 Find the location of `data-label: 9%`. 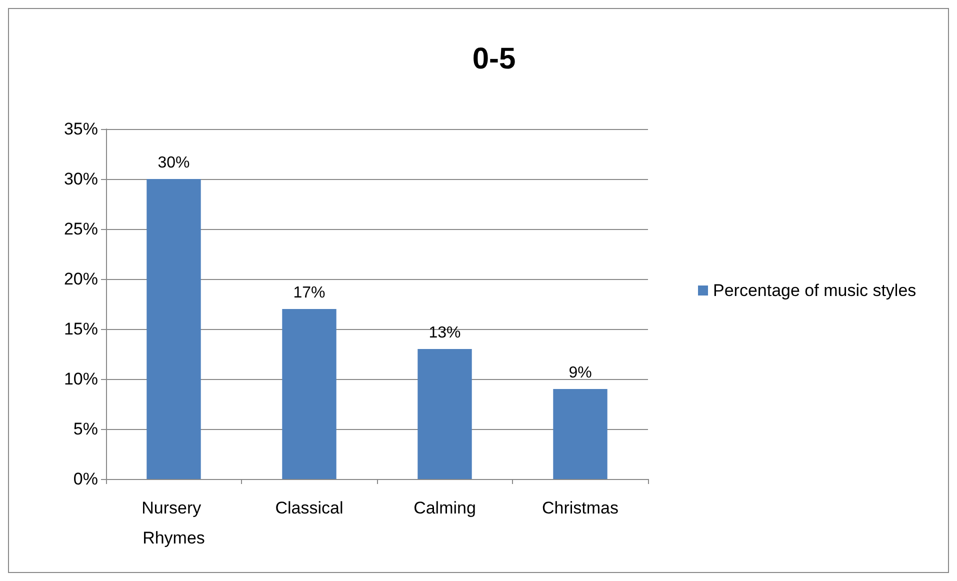

data-label: 9% is located at coordinates (580, 373).